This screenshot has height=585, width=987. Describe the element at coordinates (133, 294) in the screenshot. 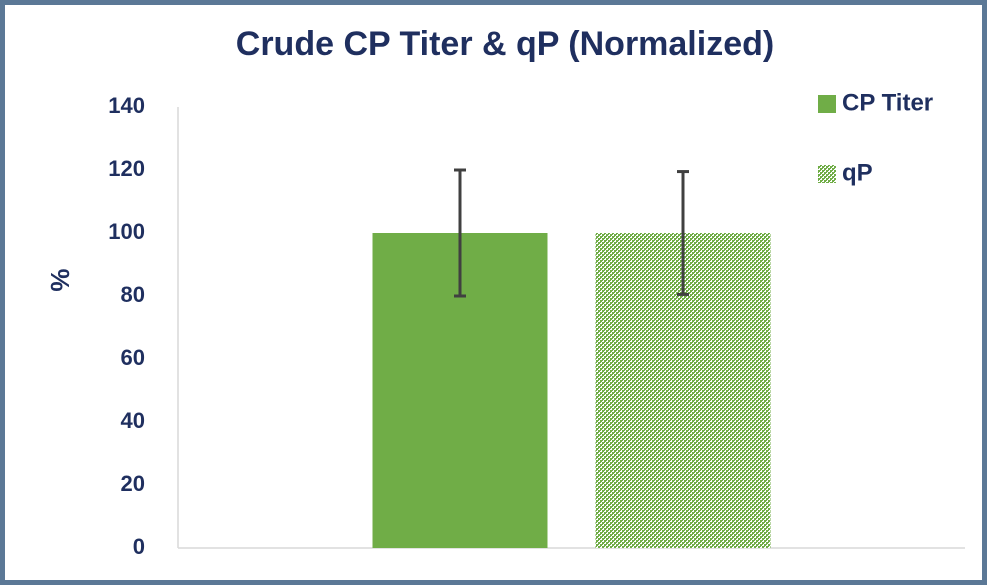

I see `y-tick-label: 80` at that location.